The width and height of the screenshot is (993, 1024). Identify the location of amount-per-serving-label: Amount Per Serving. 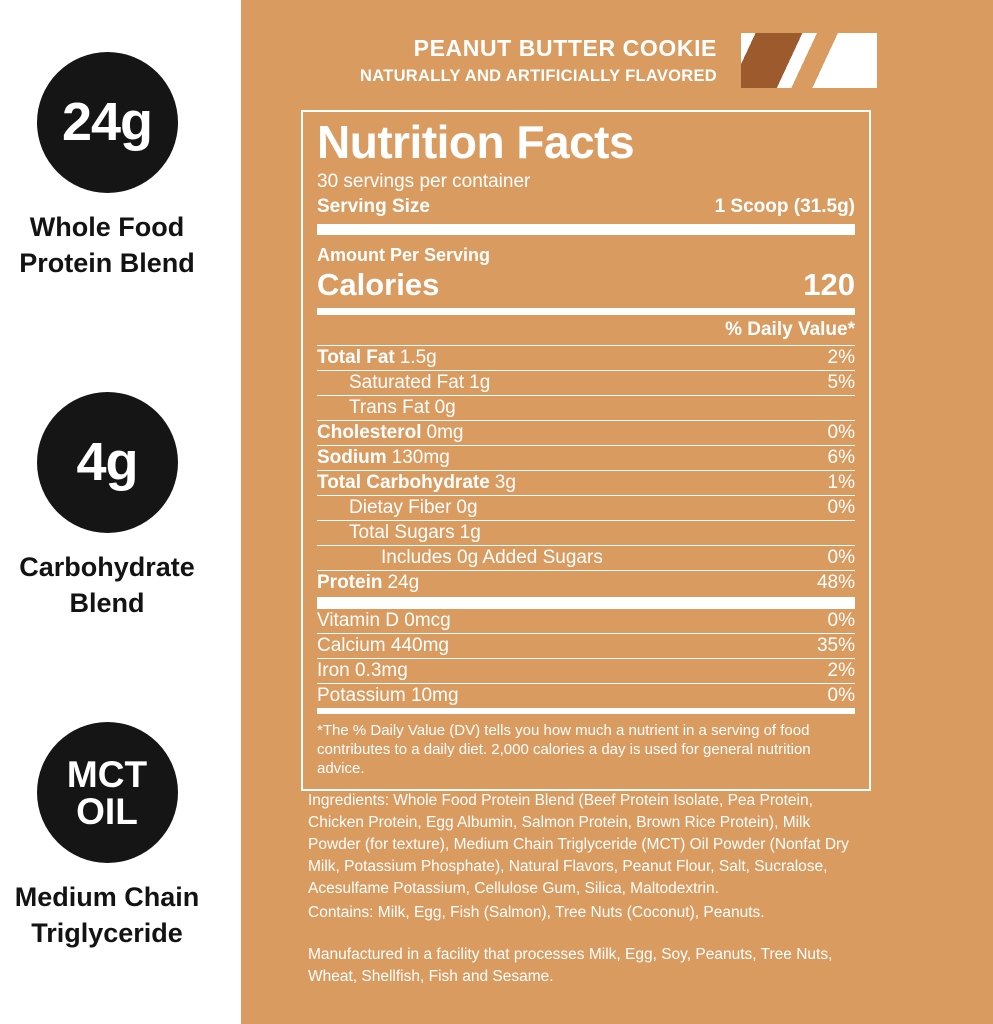
(404, 255).